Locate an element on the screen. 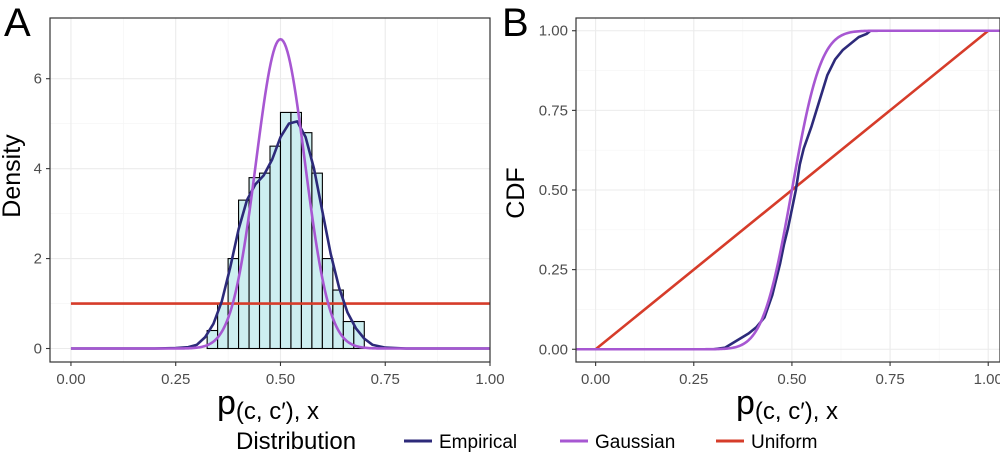 This screenshot has height=456, width=1000. panel-b-x-tick-label: 0.50 is located at coordinates (791, 379).